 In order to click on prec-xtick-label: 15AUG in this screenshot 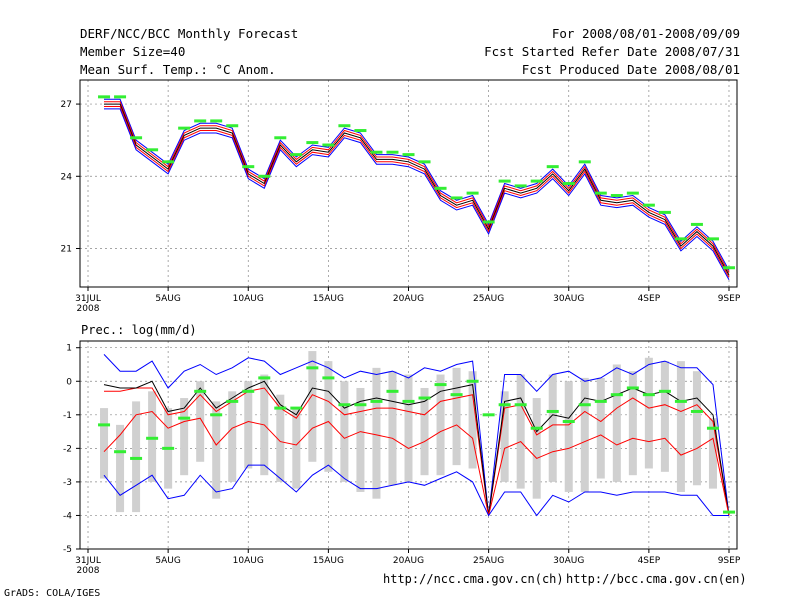, I will do `click(328, 561)`.